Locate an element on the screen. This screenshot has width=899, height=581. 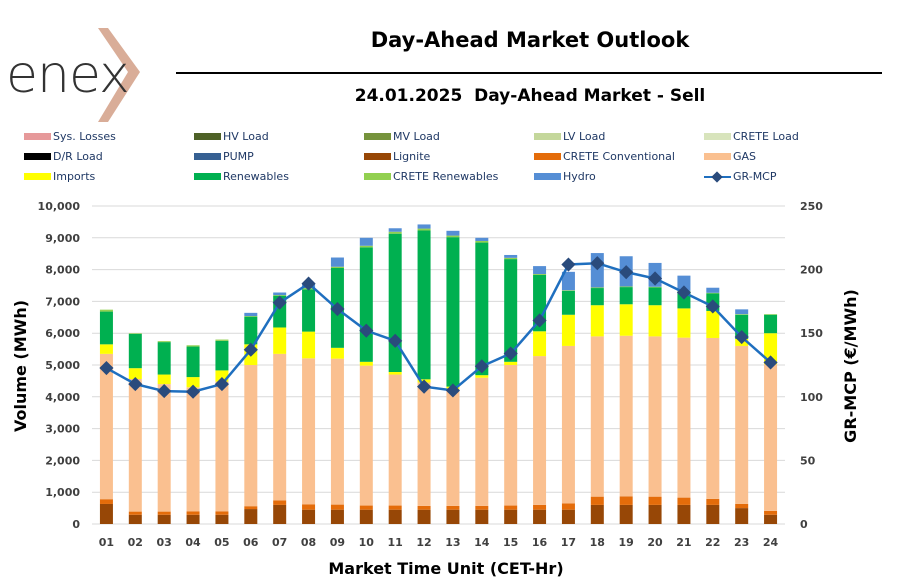
y-tick-label: 1,000 is located at coordinates (62, 492).